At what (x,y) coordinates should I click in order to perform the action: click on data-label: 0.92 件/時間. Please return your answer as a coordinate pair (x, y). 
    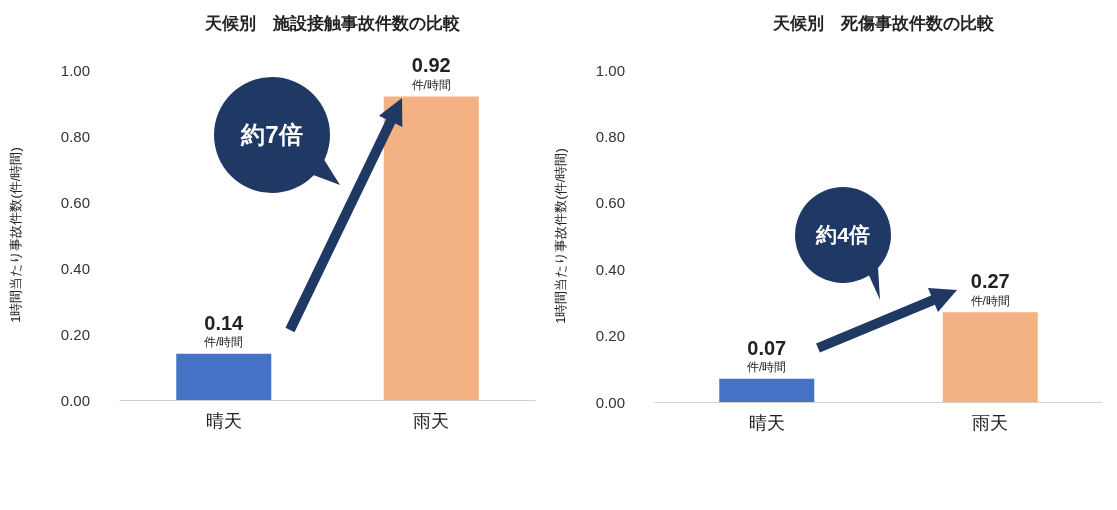
    Looking at the image, I should click on (431, 73).